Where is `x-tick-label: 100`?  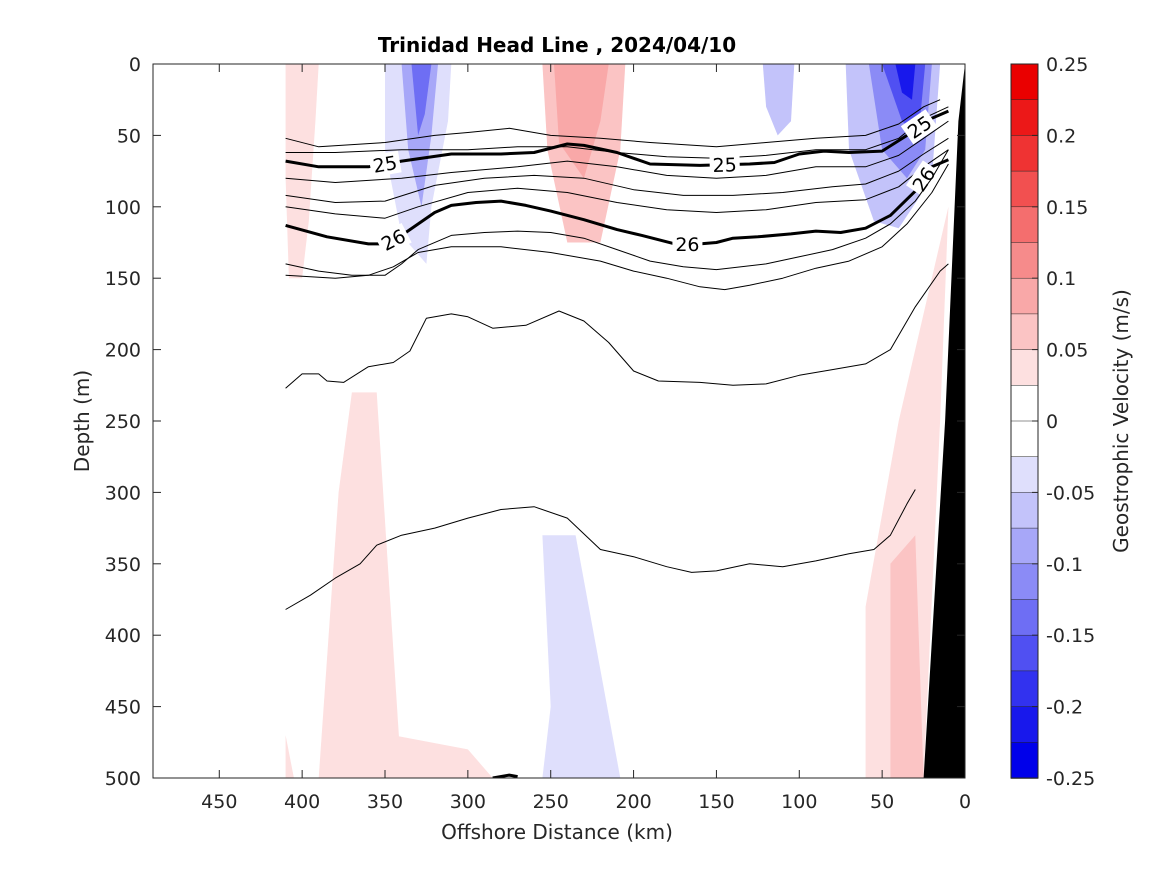
x-tick-label: 100 is located at coordinates (799, 802).